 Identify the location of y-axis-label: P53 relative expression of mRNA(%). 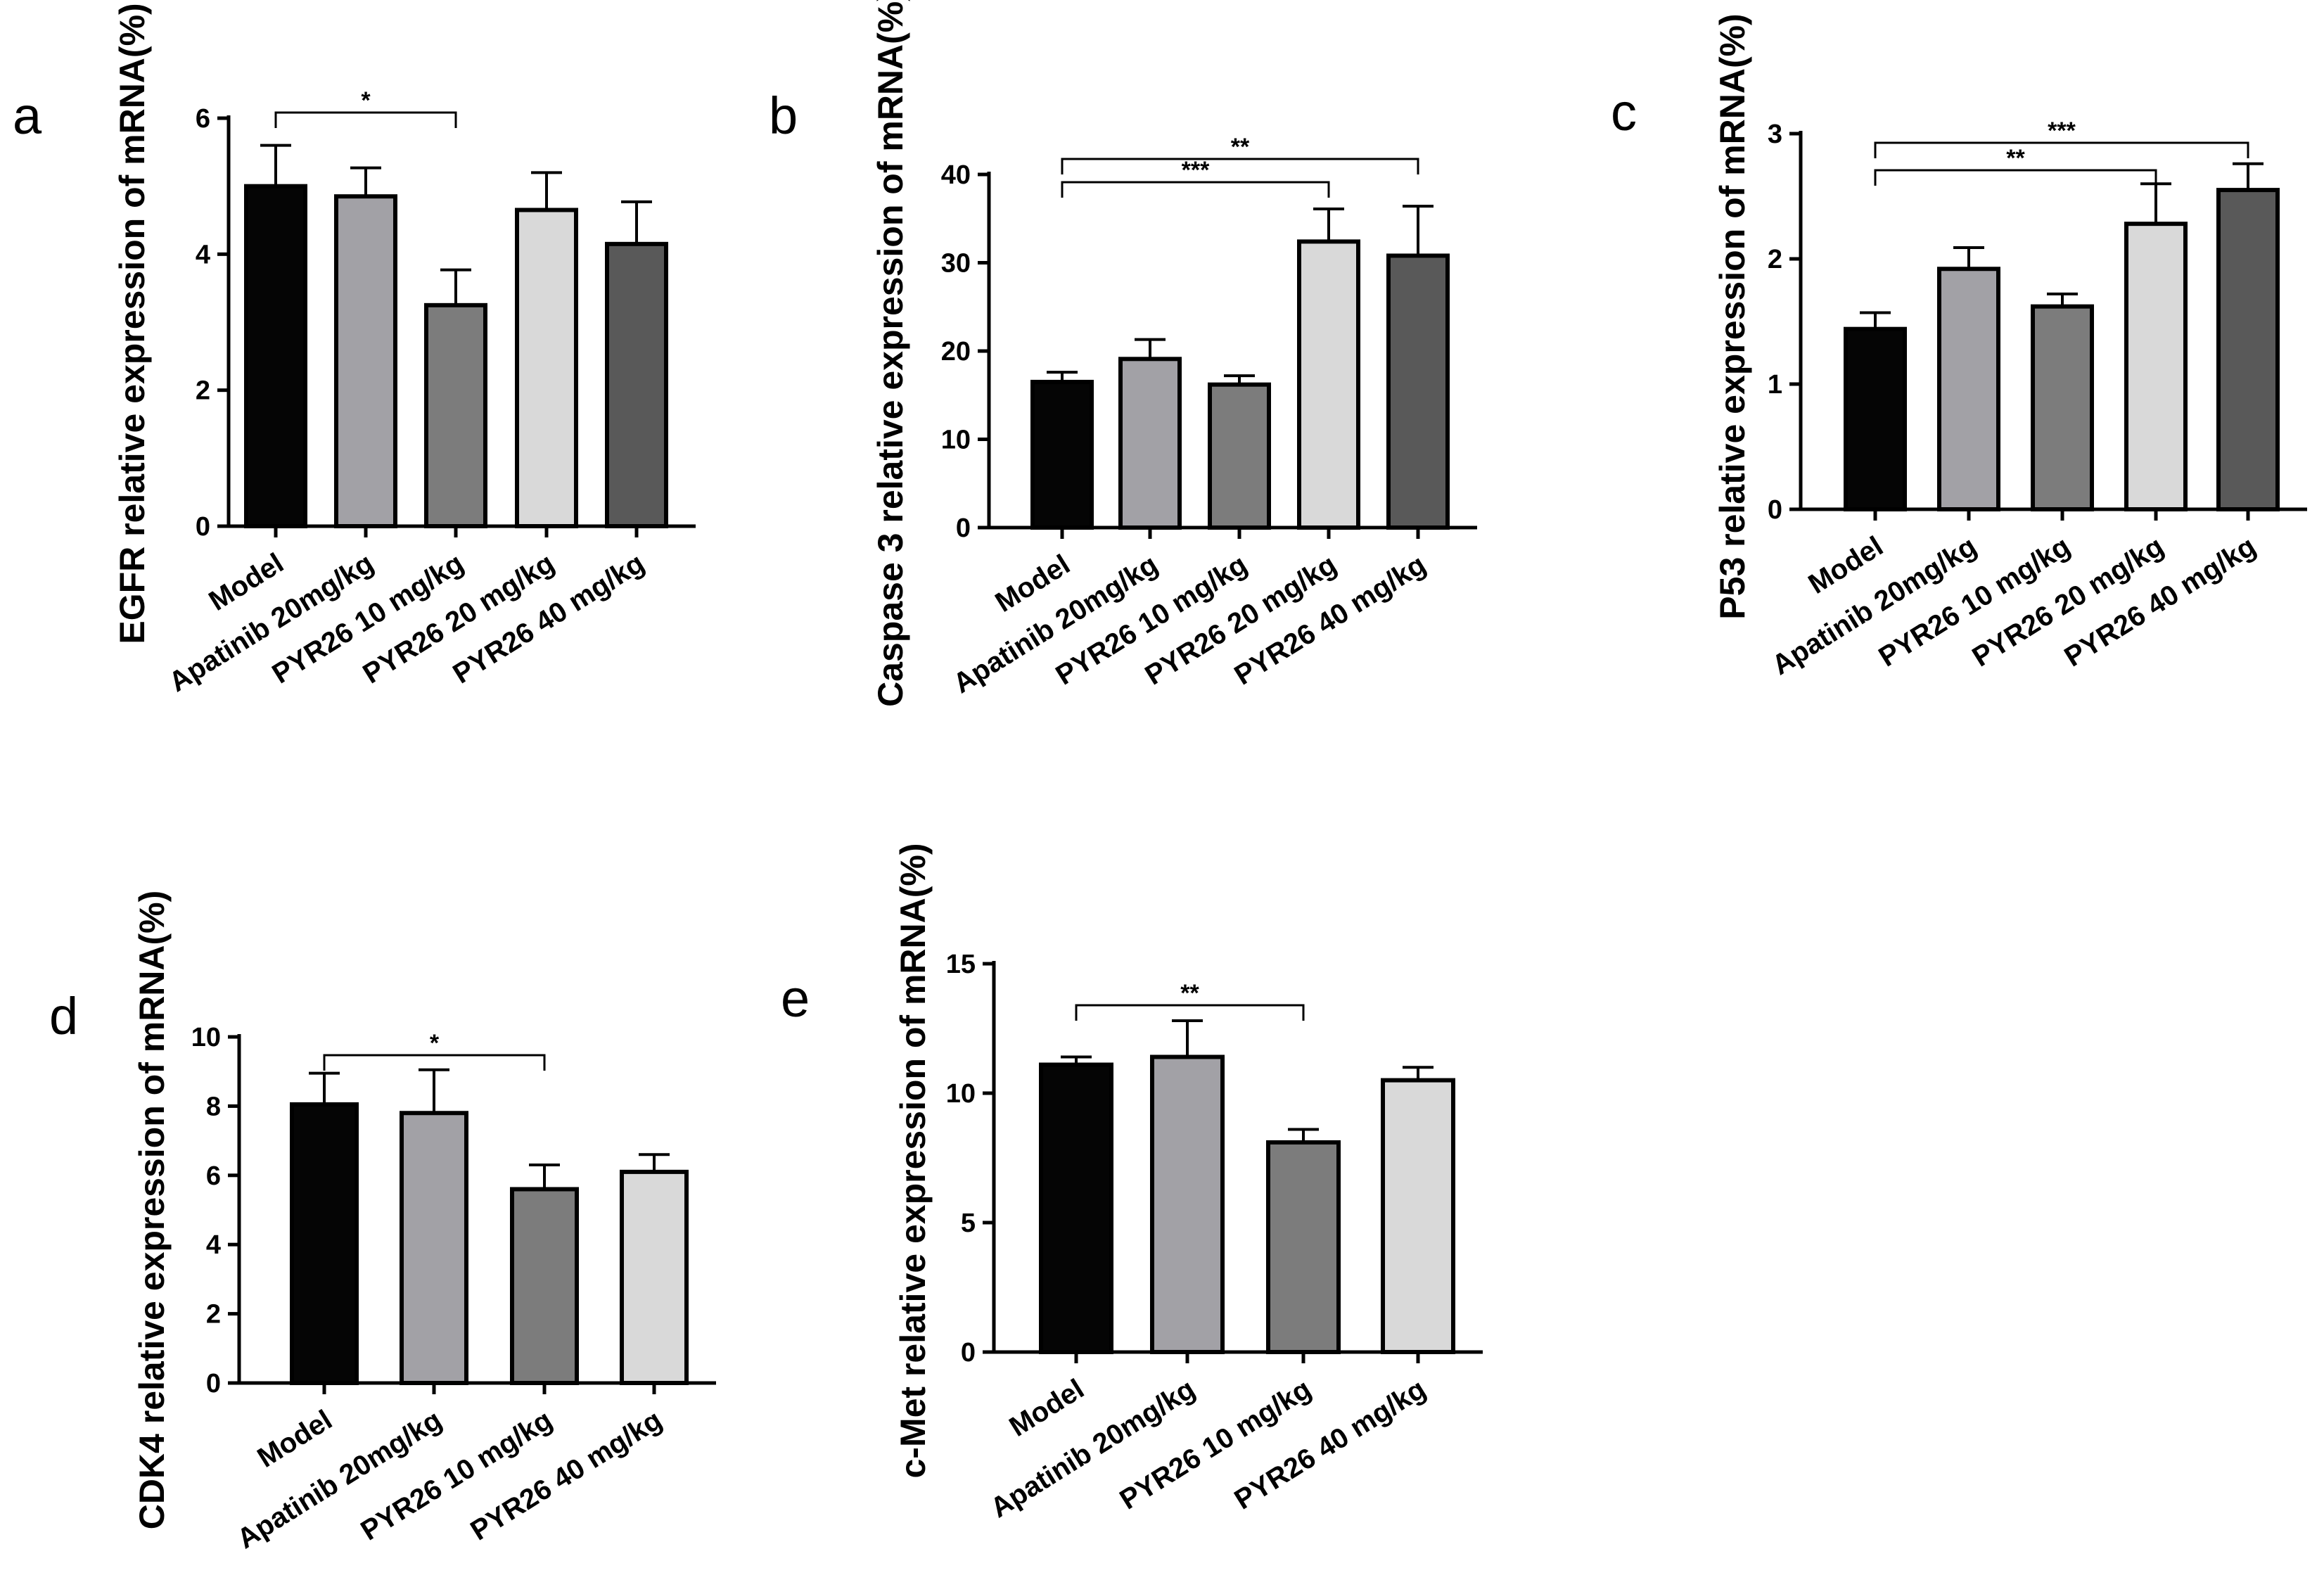
(1732, 316).